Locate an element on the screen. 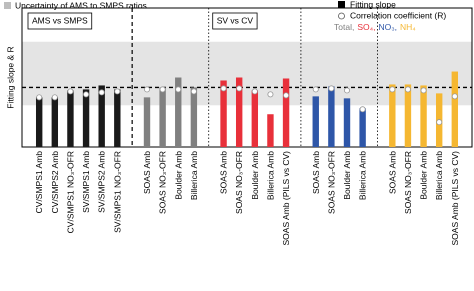 The image size is (474, 291). legend-label: Fitting slope is located at coordinates (373, 4).